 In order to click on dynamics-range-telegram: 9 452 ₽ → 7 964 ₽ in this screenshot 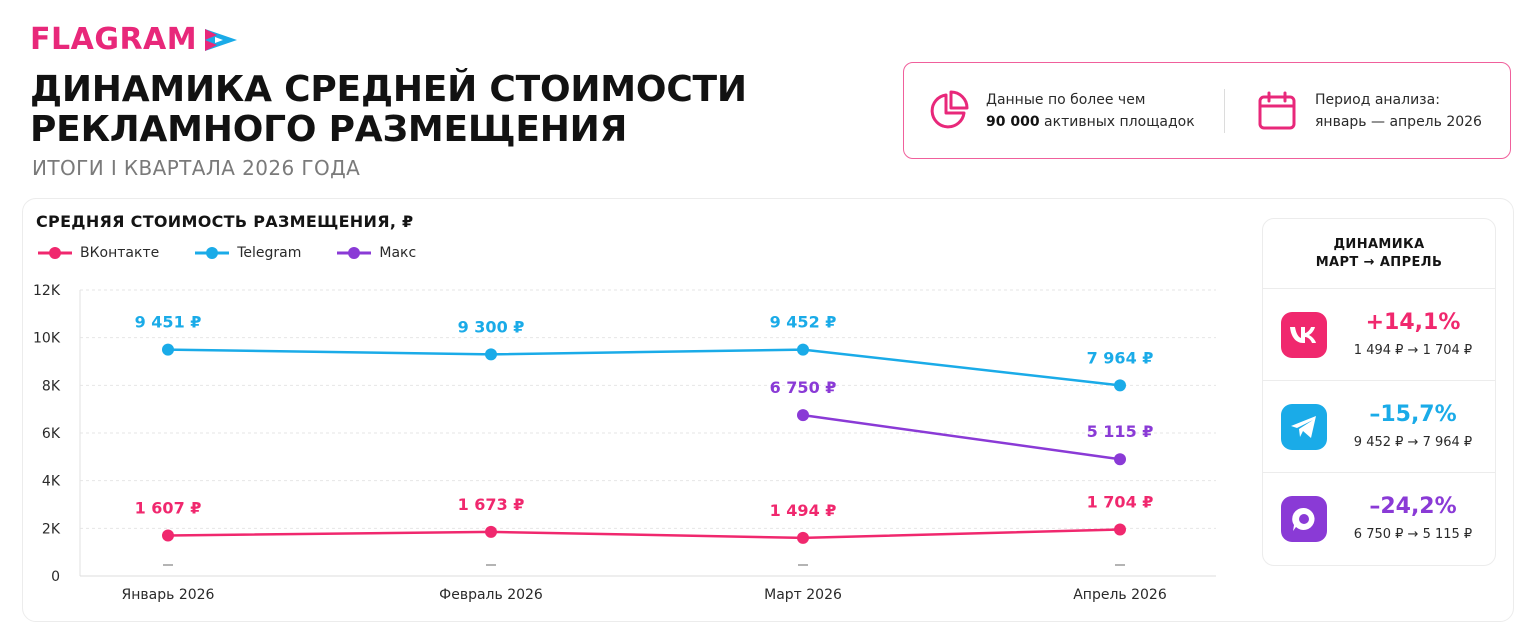, I will do `click(1413, 442)`.